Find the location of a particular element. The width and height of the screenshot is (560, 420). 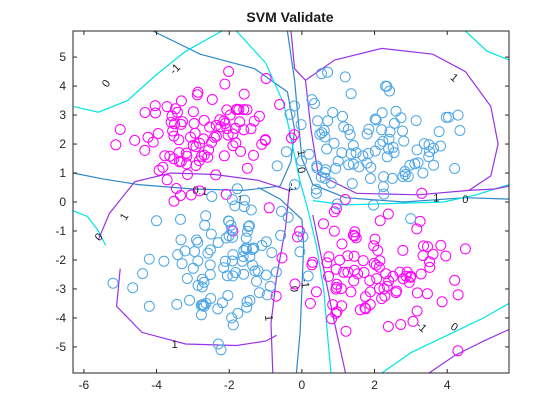

contour-label: 1 is located at coordinates (175, 345).